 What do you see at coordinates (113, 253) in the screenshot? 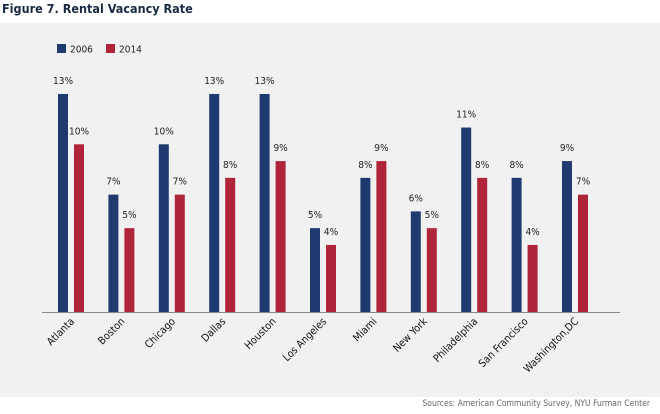
I see `bar-boston-2006` at bounding box center [113, 253].